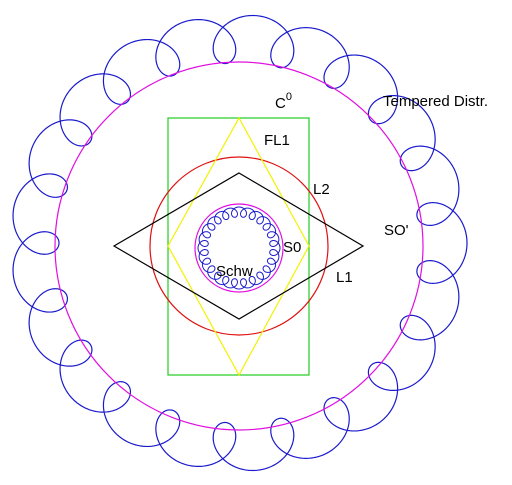 This screenshot has width=512, height=485. I want to click on label-fl1: FL1, so click(277, 140).